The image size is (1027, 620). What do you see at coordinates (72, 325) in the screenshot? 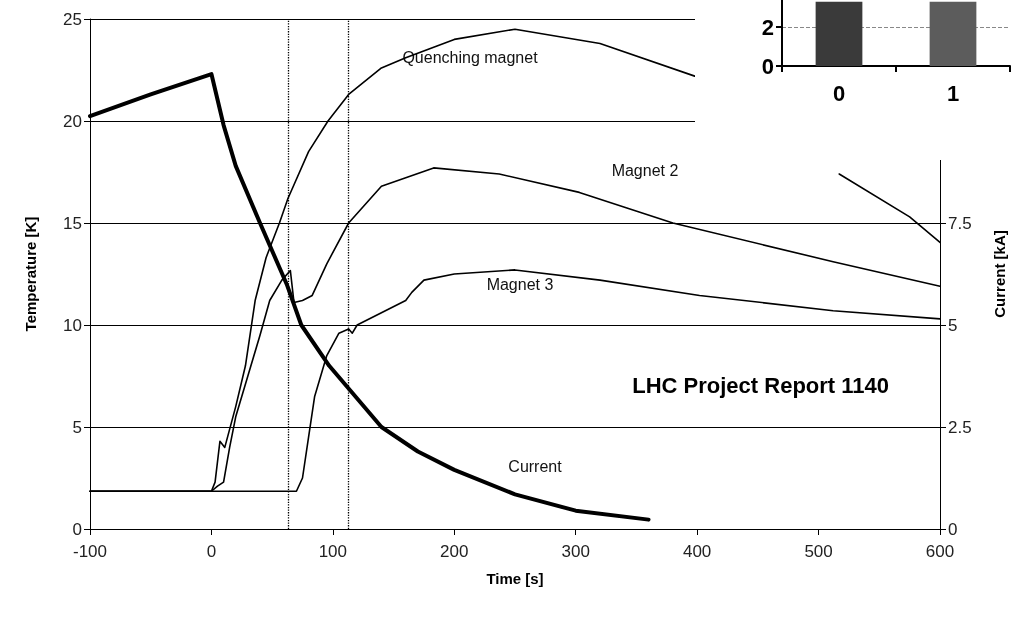
I see `y-tick-label: 10` at bounding box center [72, 325].